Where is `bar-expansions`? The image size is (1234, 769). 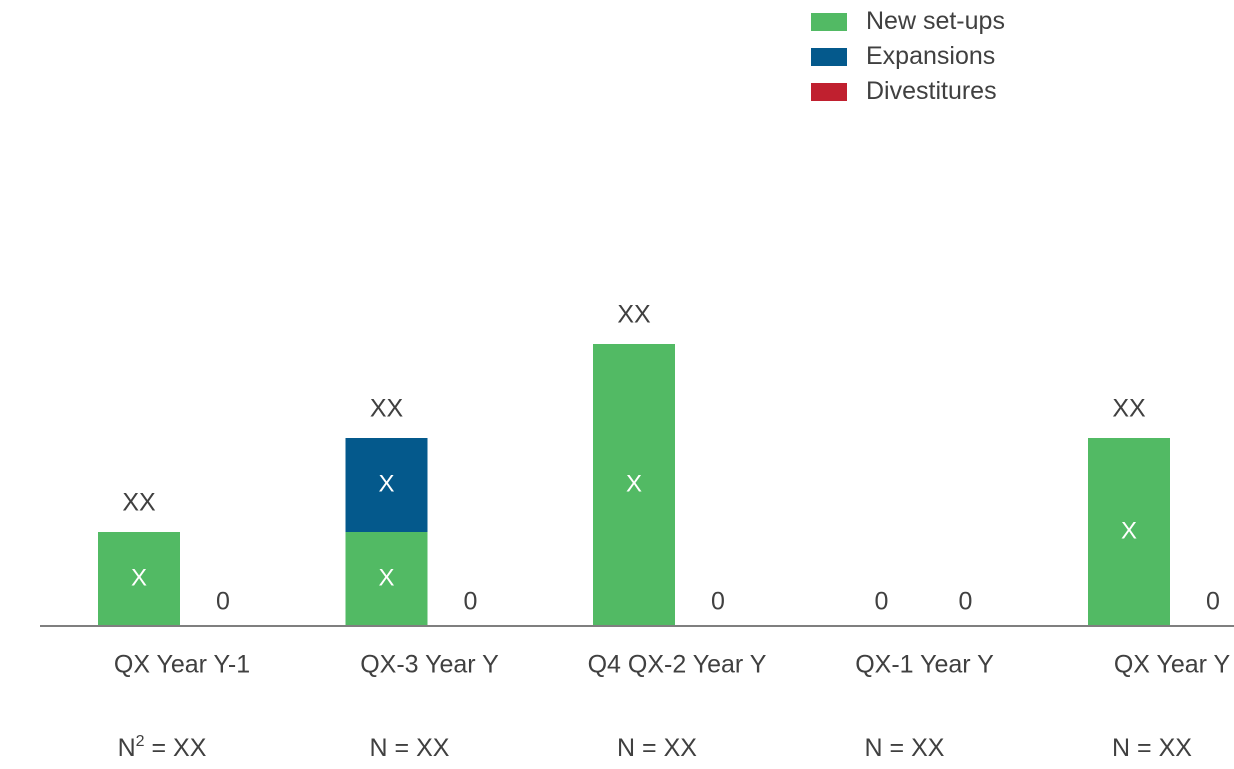 bar-expansions is located at coordinates (386, 485).